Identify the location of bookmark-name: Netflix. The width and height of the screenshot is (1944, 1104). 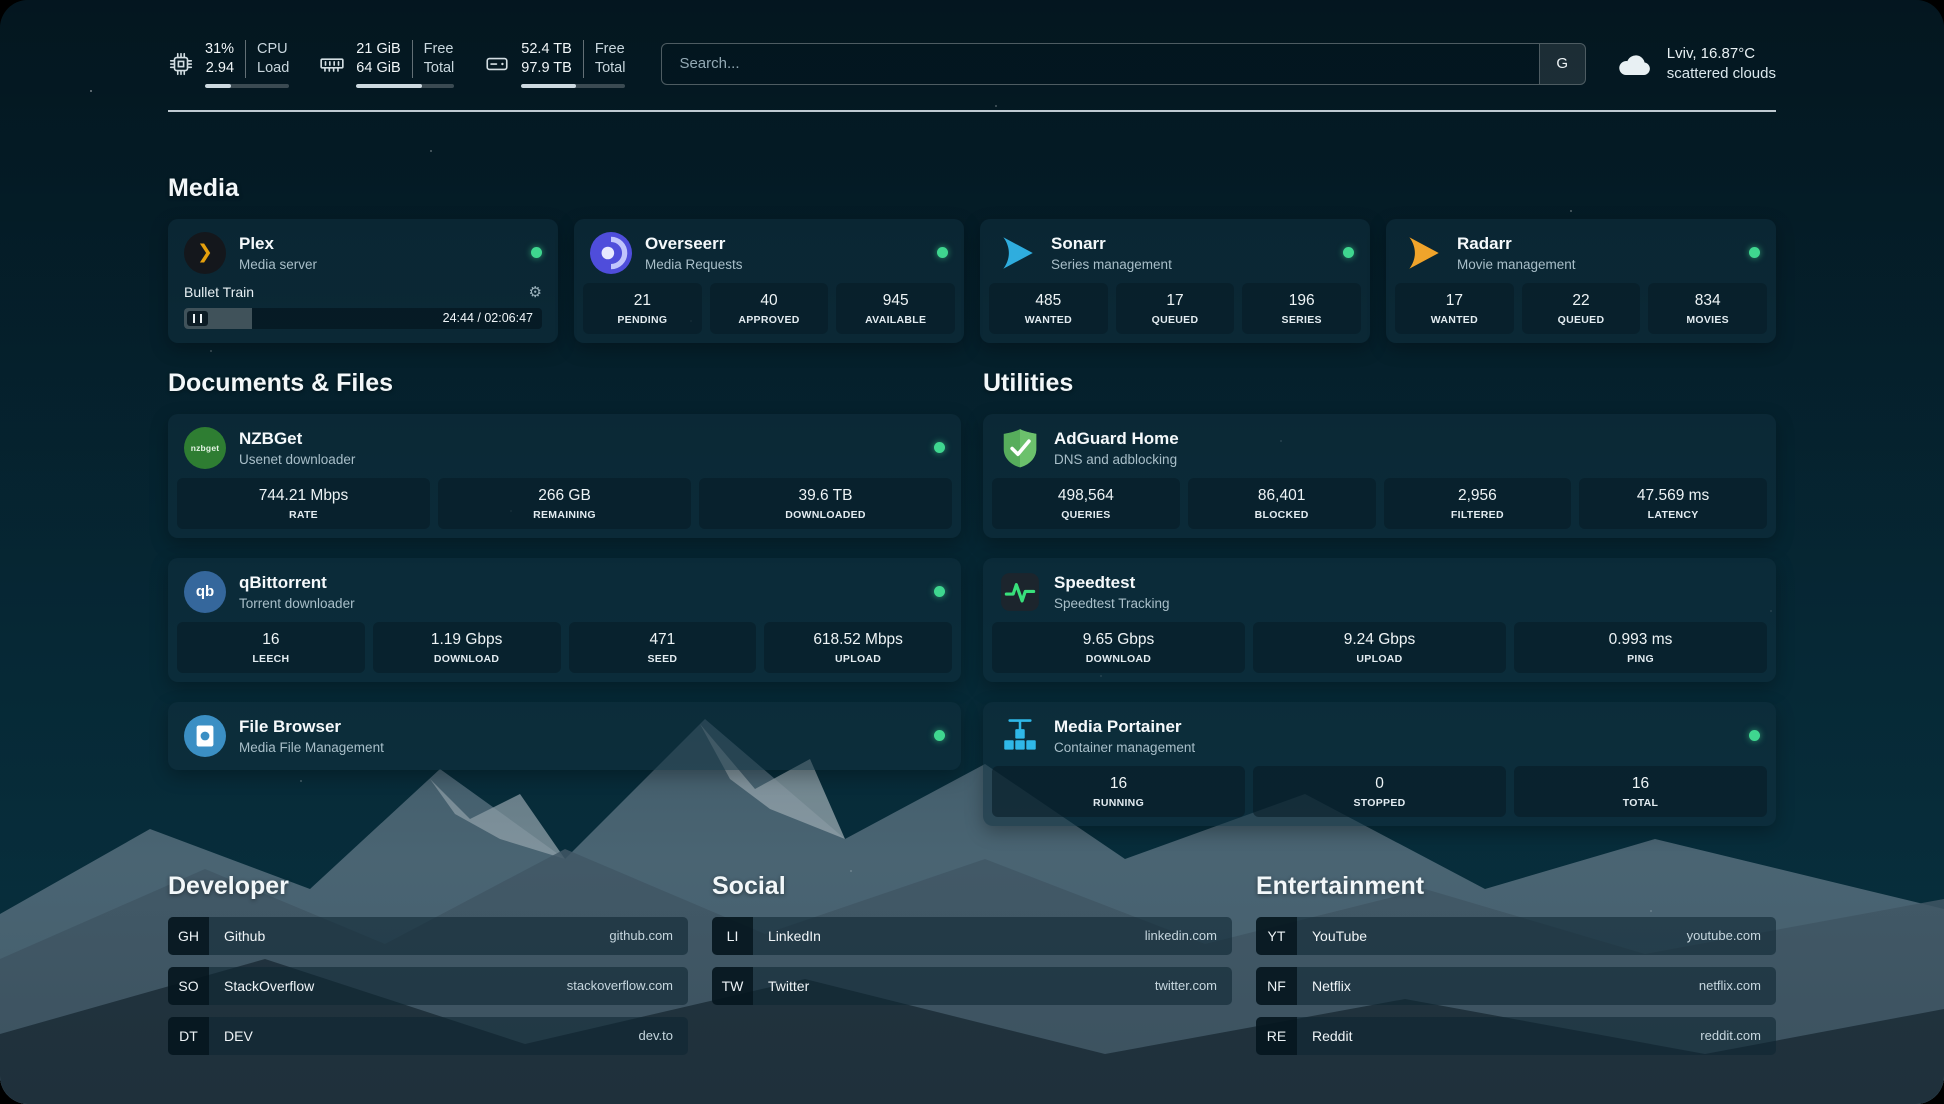
(1331, 985).